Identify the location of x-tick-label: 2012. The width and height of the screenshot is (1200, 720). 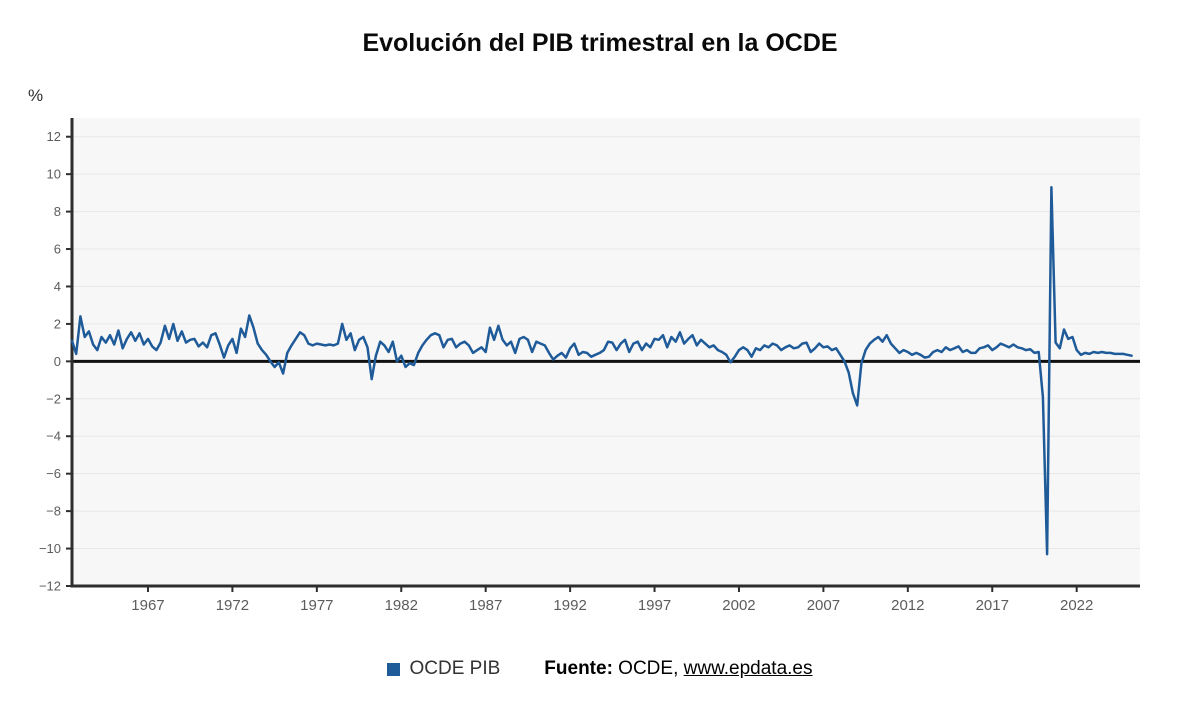
(907, 605).